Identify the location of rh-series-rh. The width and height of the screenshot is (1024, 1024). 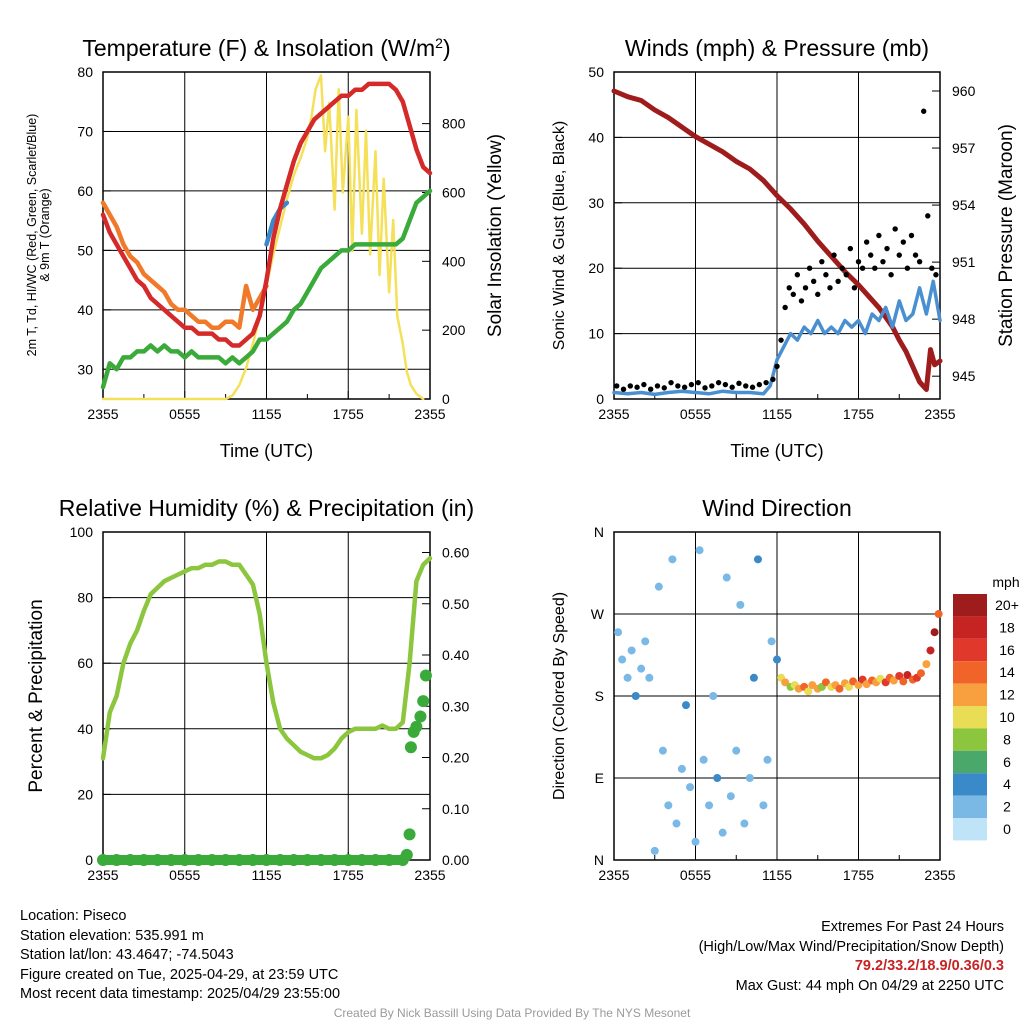
(266, 658).